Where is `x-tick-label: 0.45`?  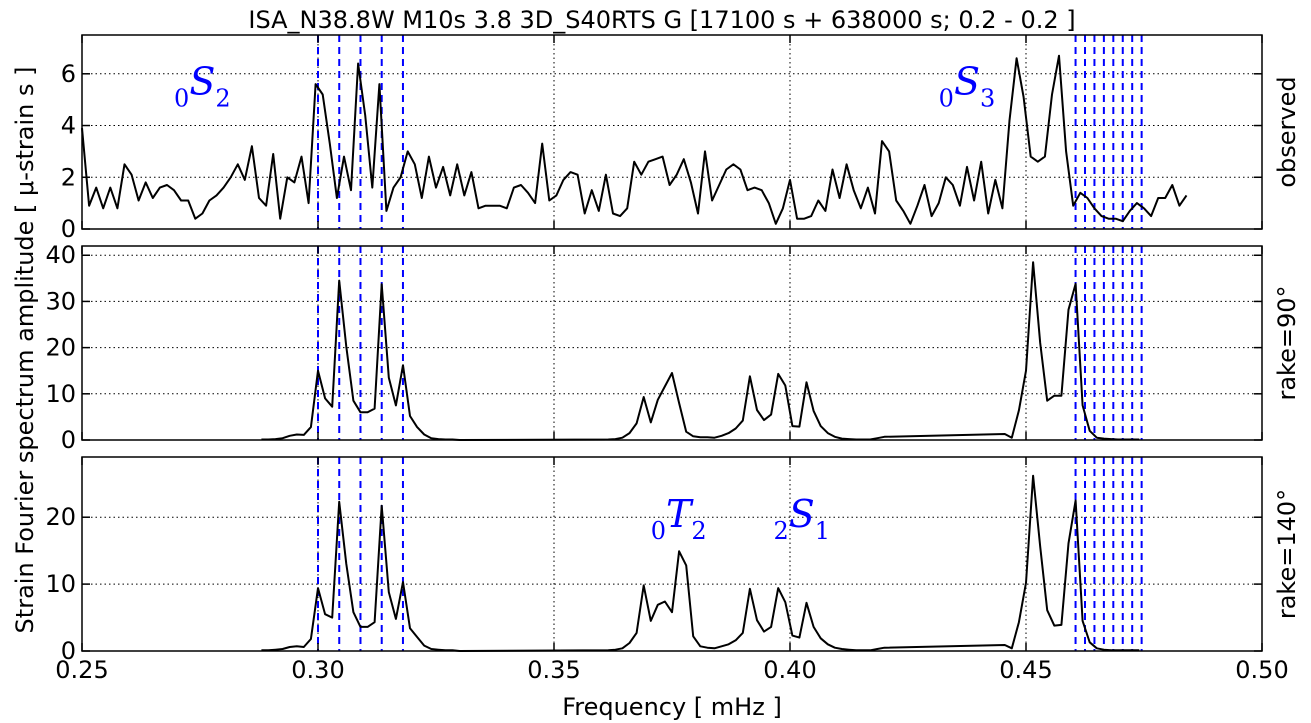
x-tick-label: 0.45 is located at coordinates (1025, 670).